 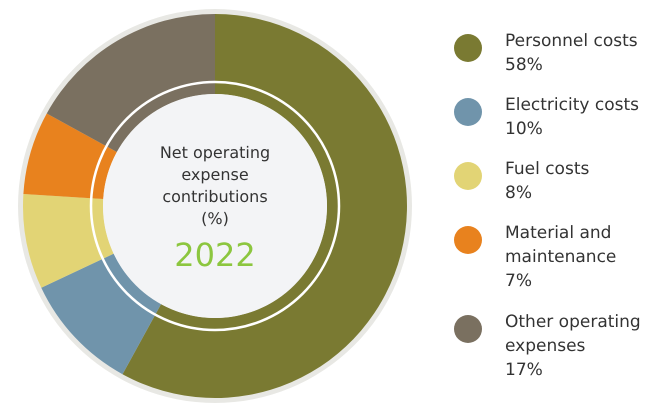 I want to click on legend-label: Fuel costs, so click(x=547, y=169).